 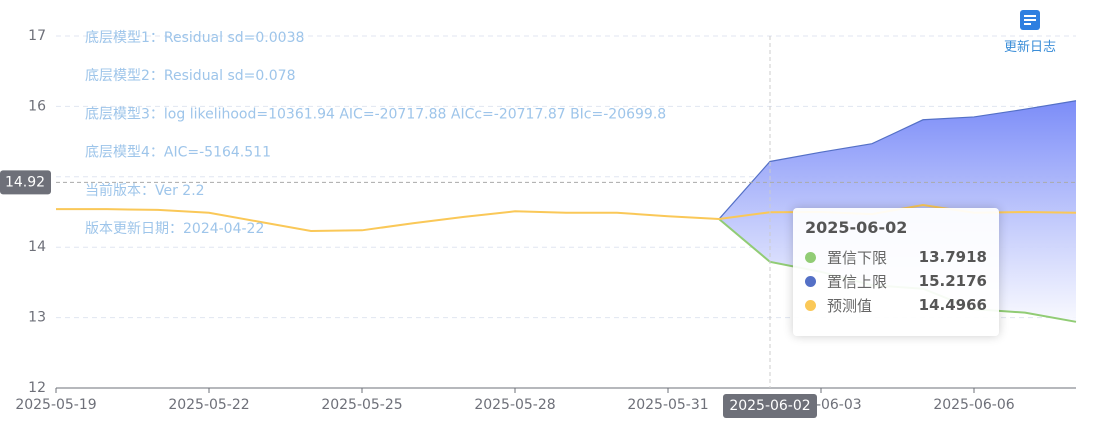 What do you see at coordinates (514, 405) in the screenshot?
I see `x-tick-label: 2025-05-28` at bounding box center [514, 405].